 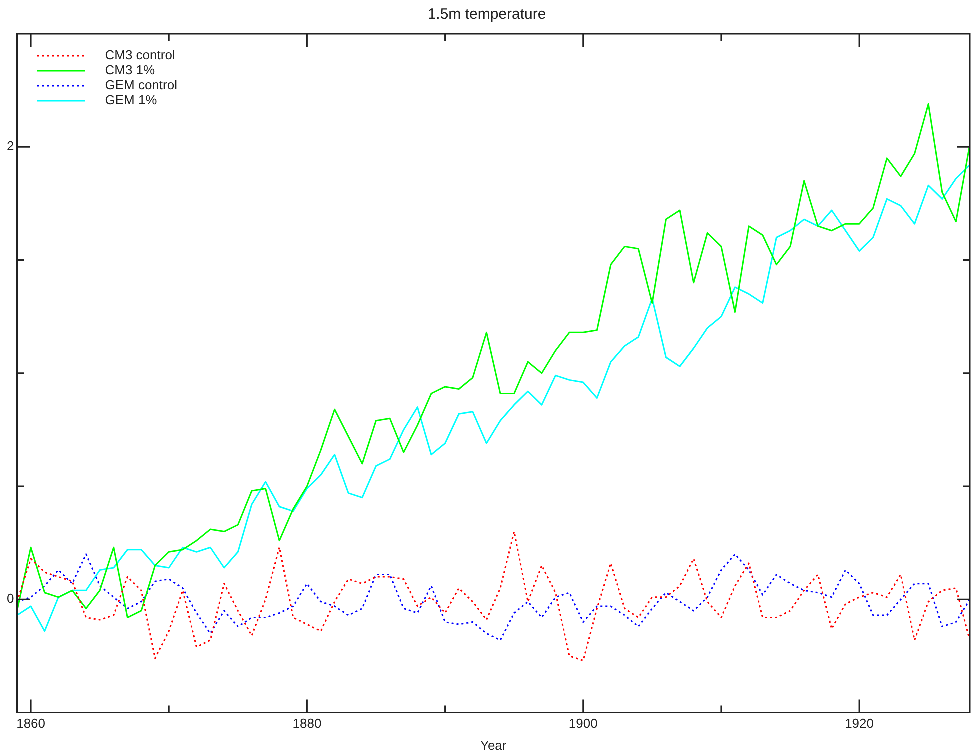 I want to click on legend-label: CM3 control, so click(x=140, y=55).